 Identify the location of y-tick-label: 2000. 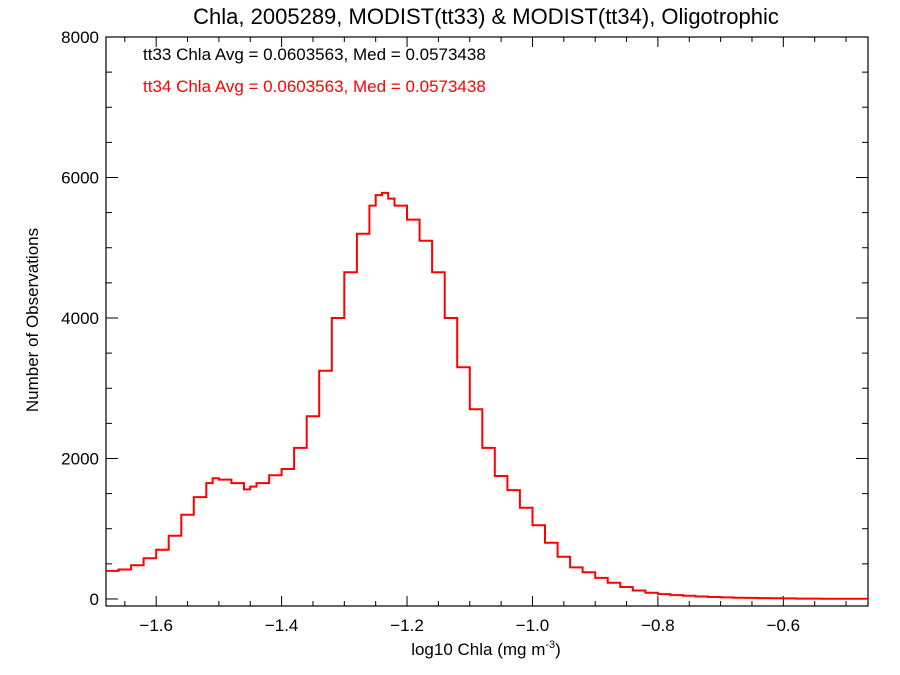
(80, 458).